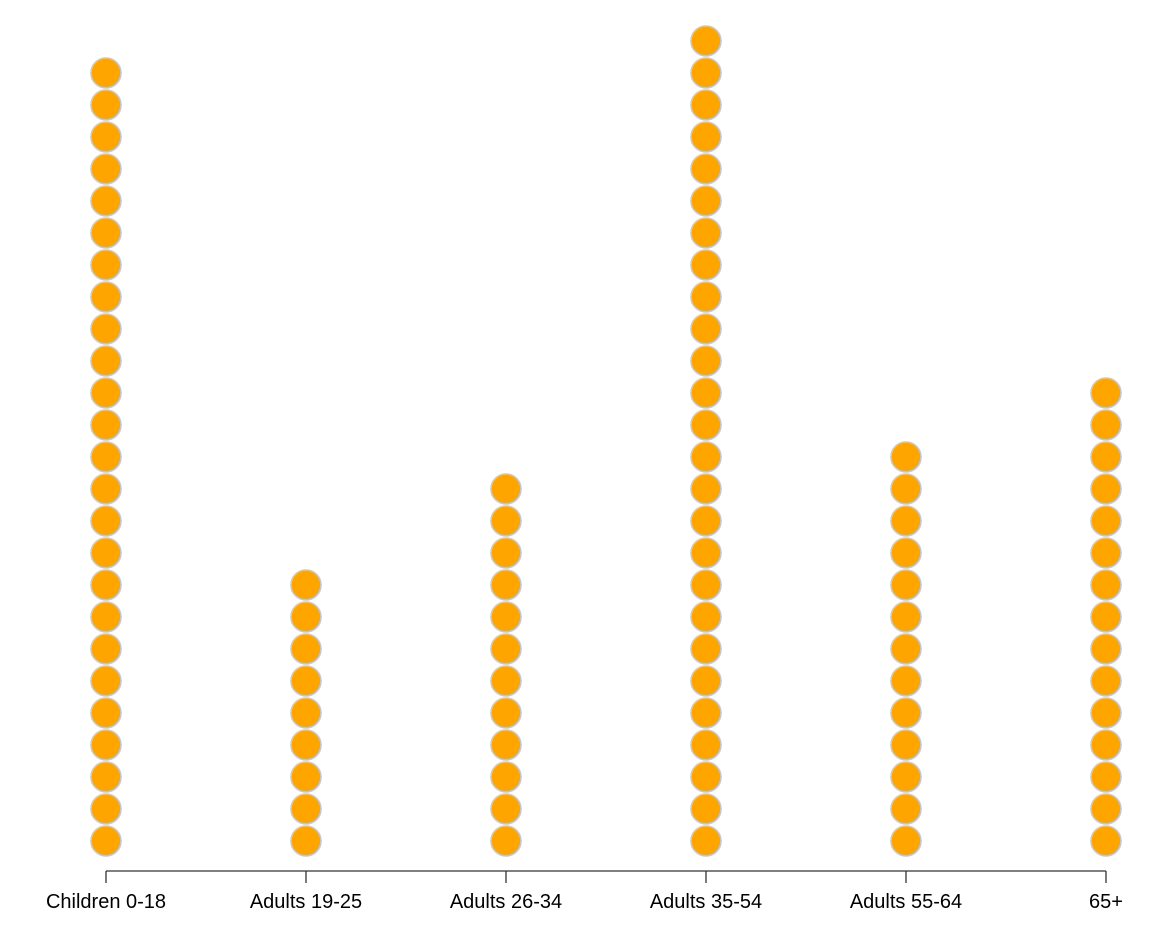 This screenshot has width=1176, height=946. I want to click on x-tick-label: Adults 35-54, so click(706, 902).